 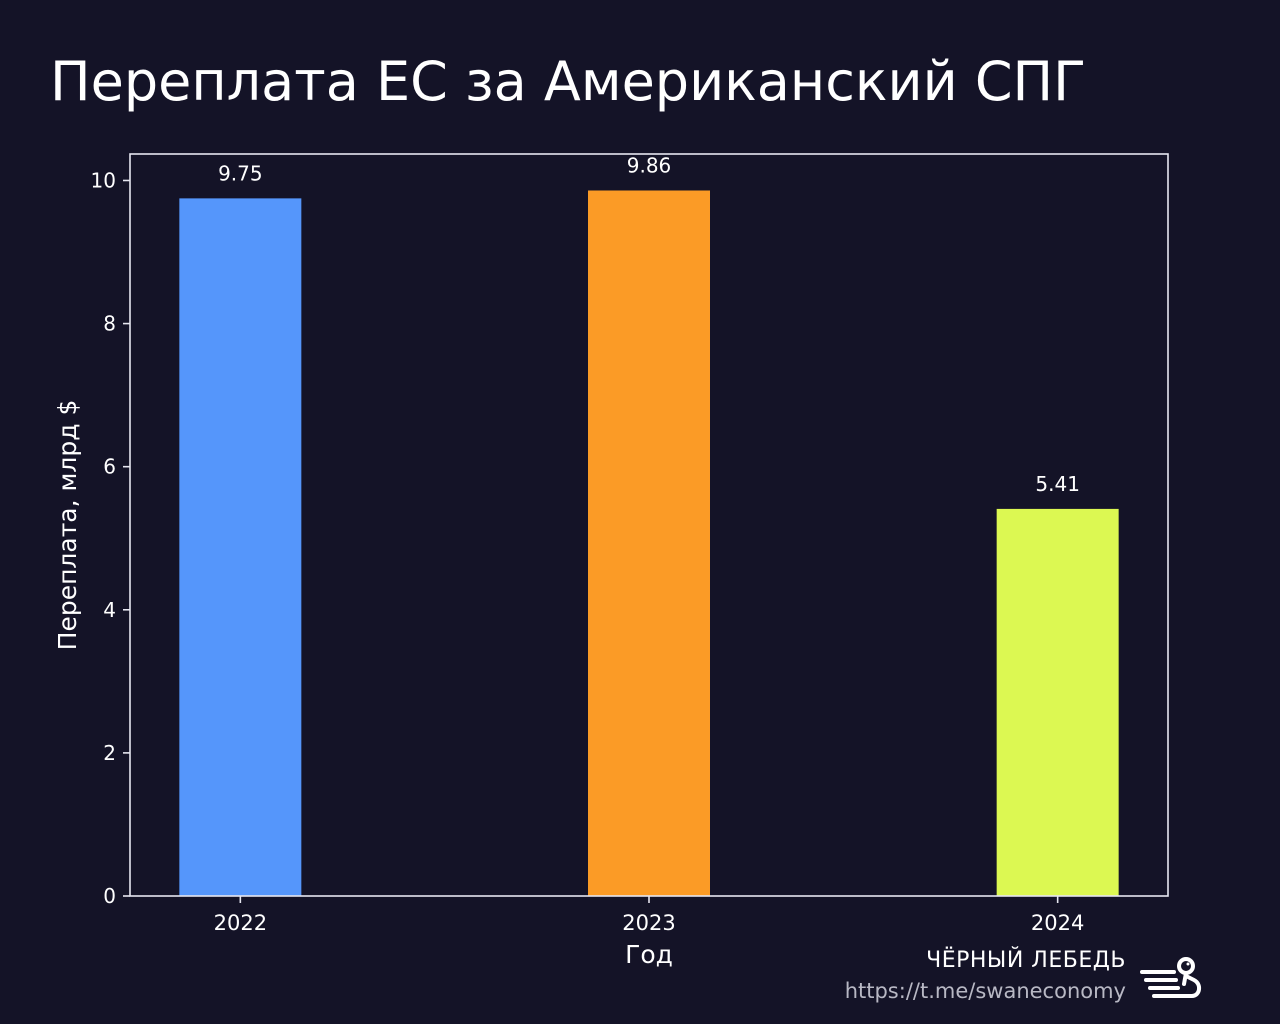 What do you see at coordinates (1057, 923) in the screenshot?
I see `x-tick-label: 2024` at bounding box center [1057, 923].